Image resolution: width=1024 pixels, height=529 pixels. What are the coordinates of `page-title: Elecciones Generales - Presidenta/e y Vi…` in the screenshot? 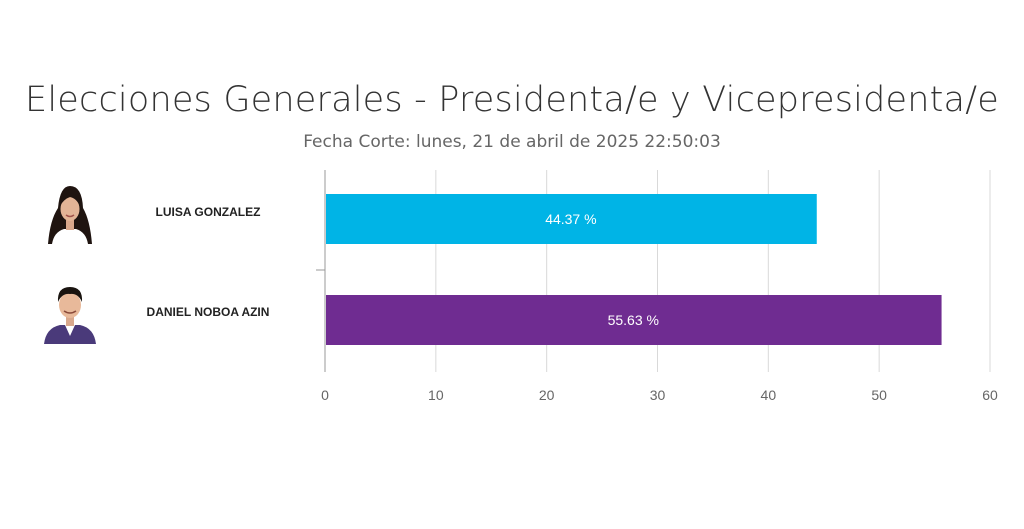 It's located at (512, 100).